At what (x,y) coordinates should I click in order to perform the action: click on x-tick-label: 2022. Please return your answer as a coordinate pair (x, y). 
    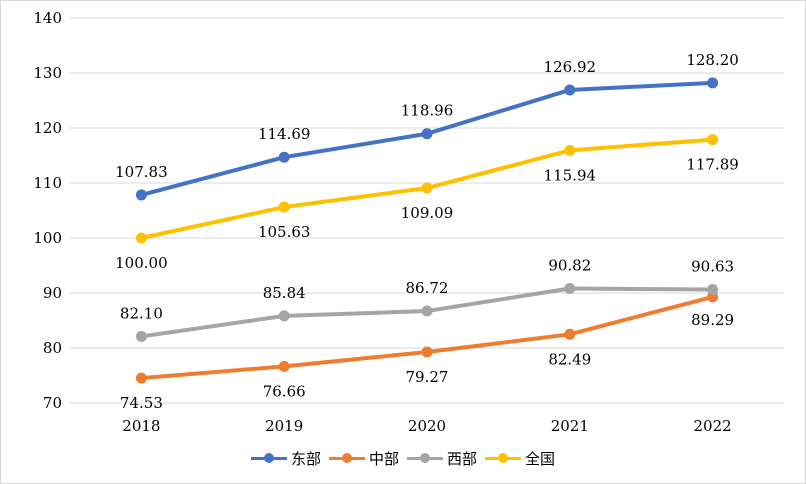
    Looking at the image, I should click on (713, 426).